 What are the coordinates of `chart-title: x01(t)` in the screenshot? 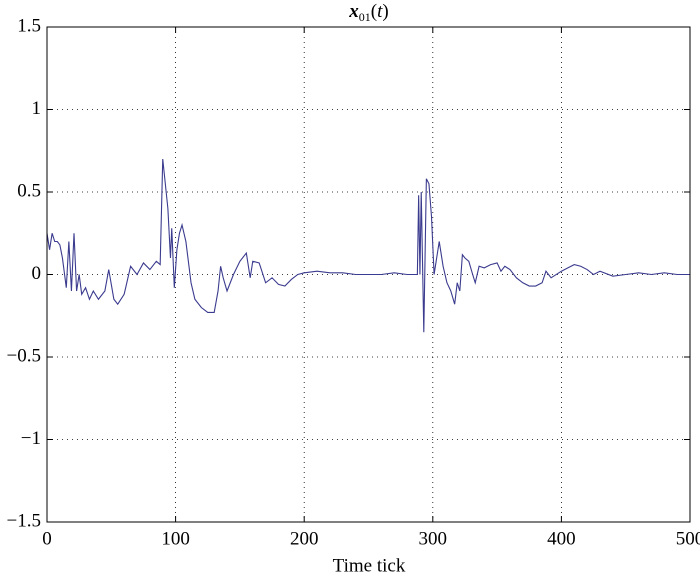 It's located at (368, 12).